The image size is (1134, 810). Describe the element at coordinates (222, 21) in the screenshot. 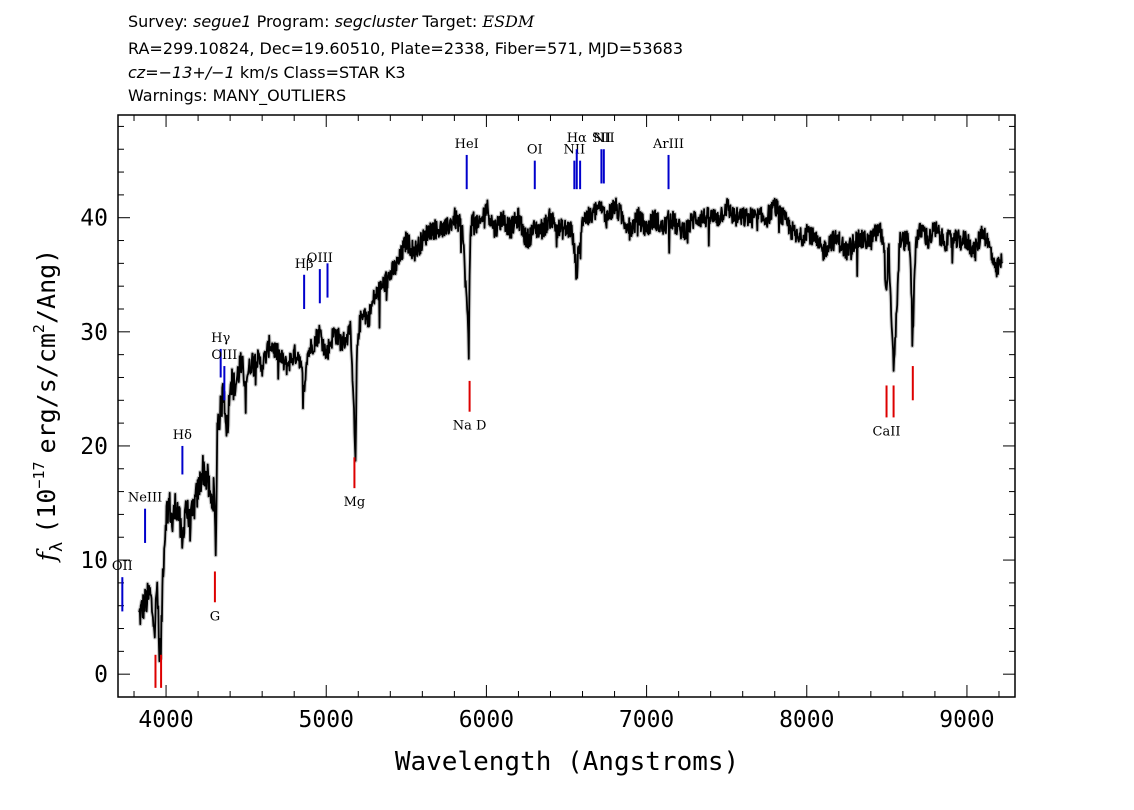

I see `survey-value: segue1` at that location.